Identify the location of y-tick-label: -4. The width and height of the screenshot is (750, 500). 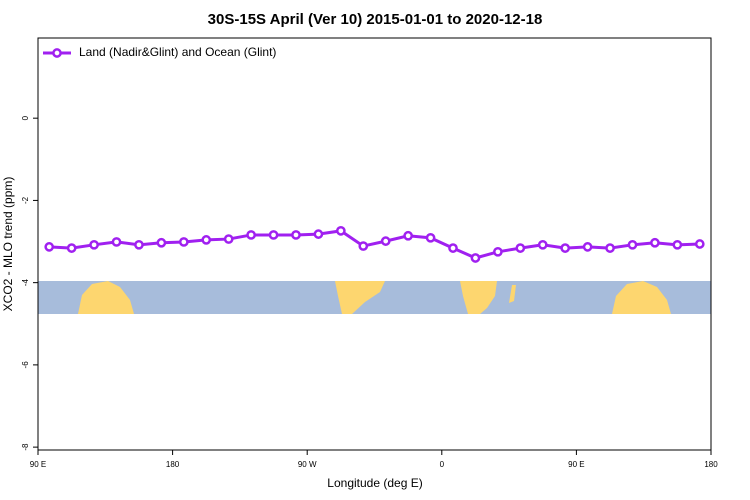
(25, 283).